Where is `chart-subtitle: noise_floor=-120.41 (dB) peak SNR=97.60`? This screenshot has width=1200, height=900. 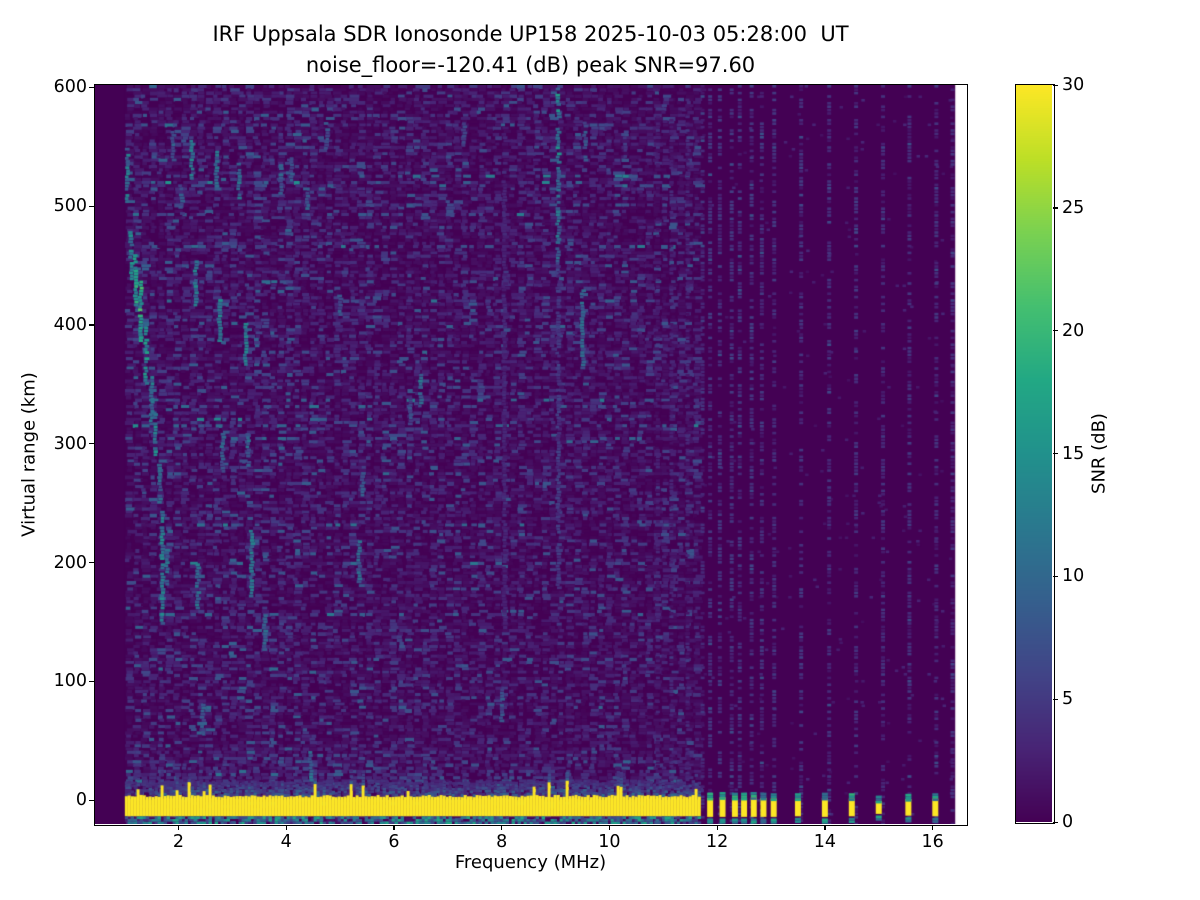 chart-subtitle: noise_floor=-120.41 (dB) peak SNR=97.60 is located at coordinates (530, 65).